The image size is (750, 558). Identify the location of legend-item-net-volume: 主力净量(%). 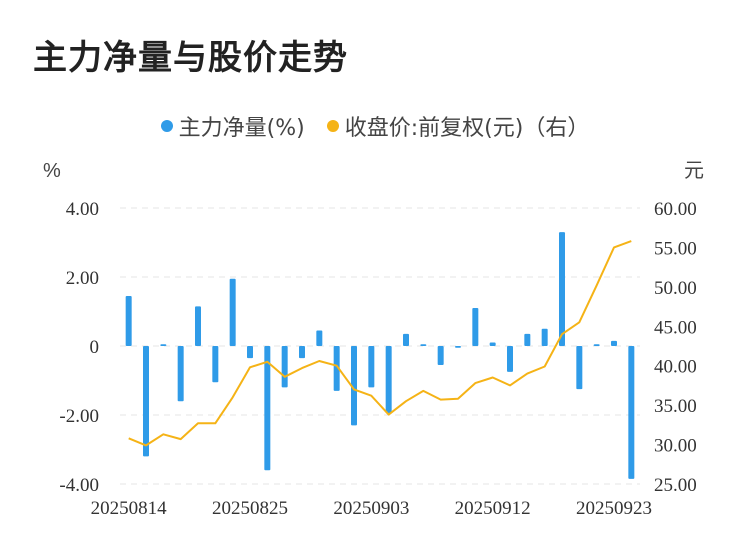
(232, 126).